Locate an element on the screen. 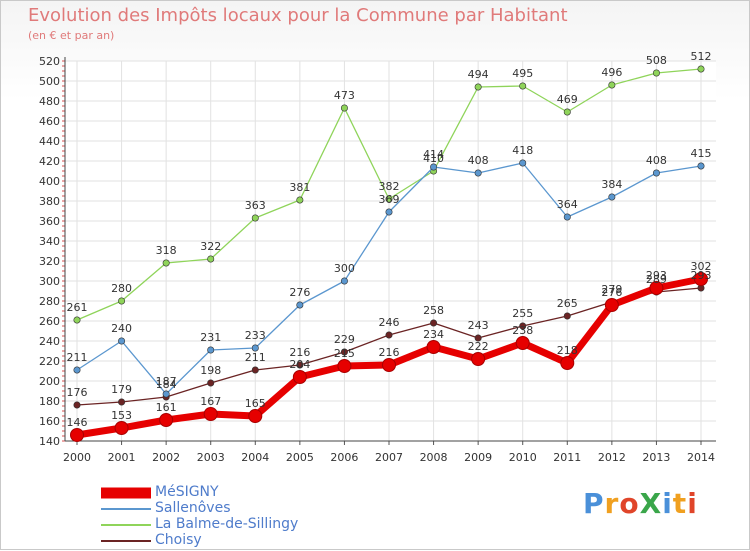 Image resolution: width=750 pixels, height=551 pixels. data-label-la-balme-de-sillingy: 280 is located at coordinates (121, 288).